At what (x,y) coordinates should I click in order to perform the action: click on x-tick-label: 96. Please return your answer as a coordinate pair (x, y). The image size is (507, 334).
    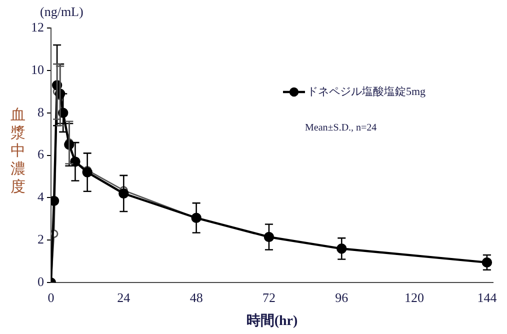
    Looking at the image, I should click on (342, 297).